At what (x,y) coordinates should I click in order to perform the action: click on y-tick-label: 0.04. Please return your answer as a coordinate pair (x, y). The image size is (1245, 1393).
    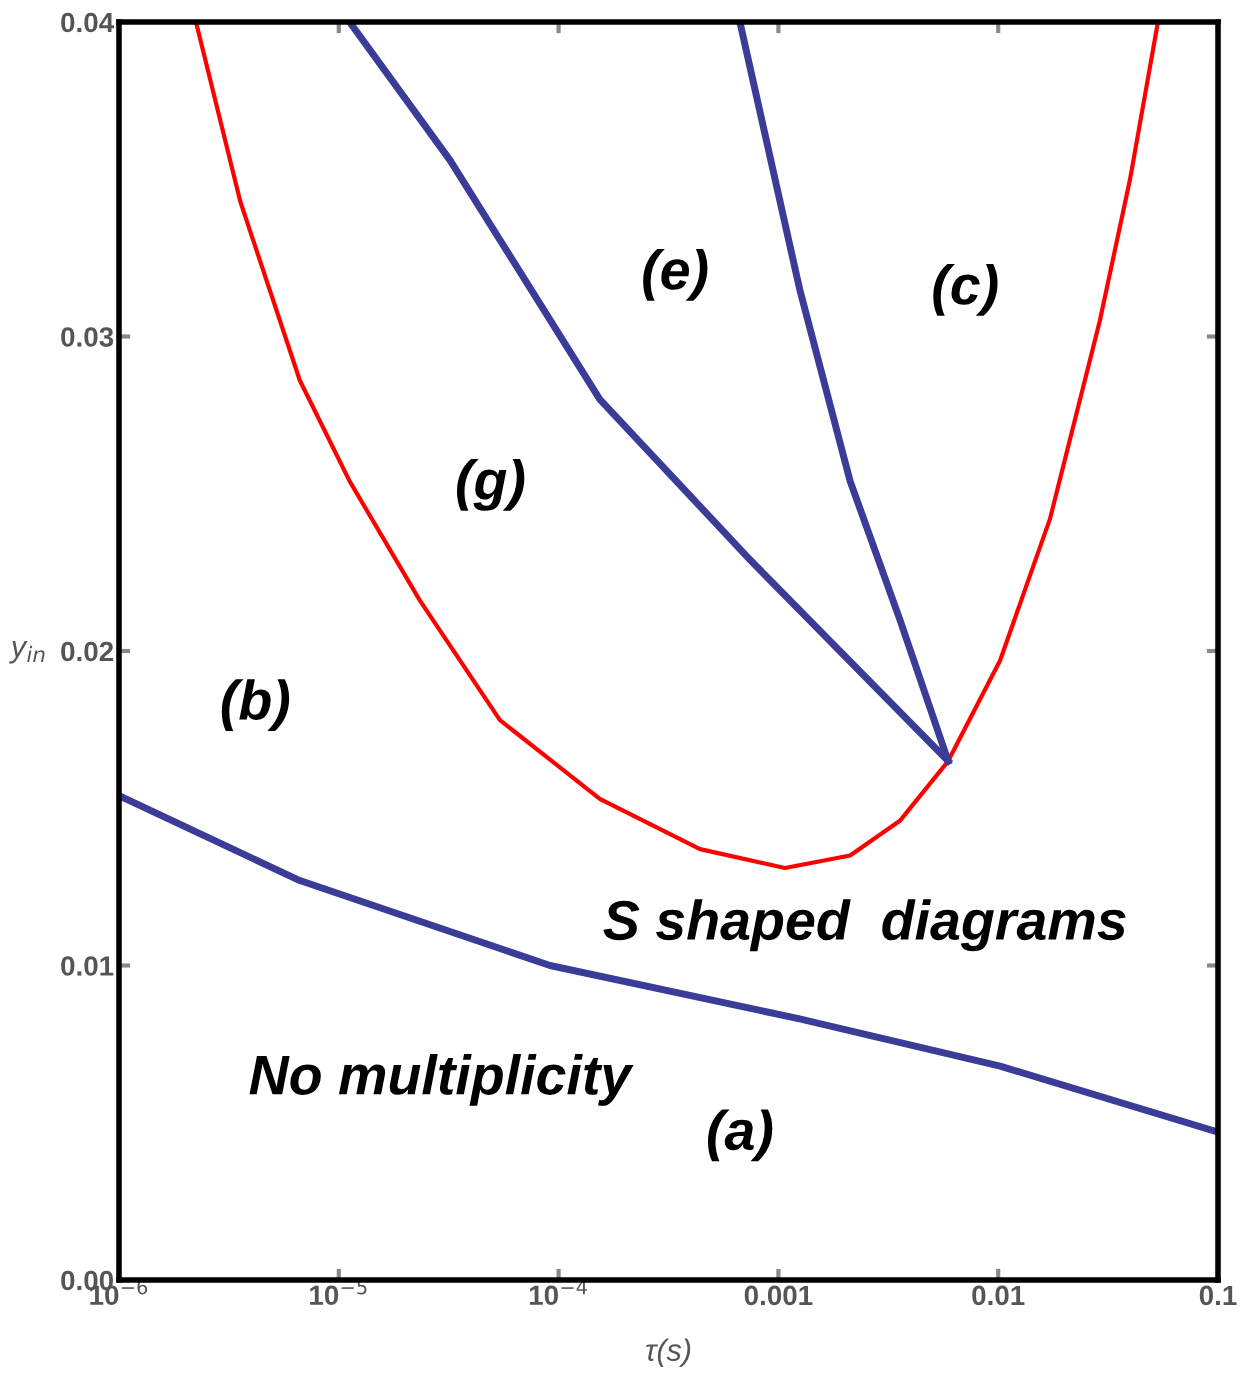
    Looking at the image, I should click on (87, 22).